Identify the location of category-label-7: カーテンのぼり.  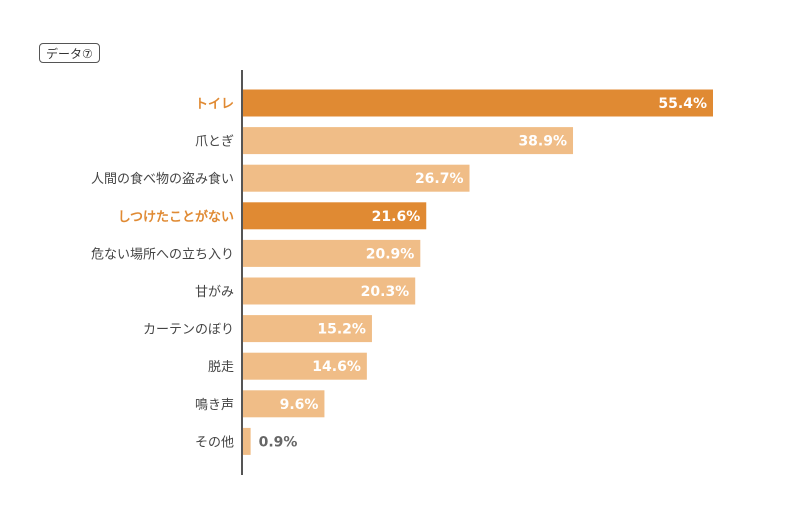
(188, 330).